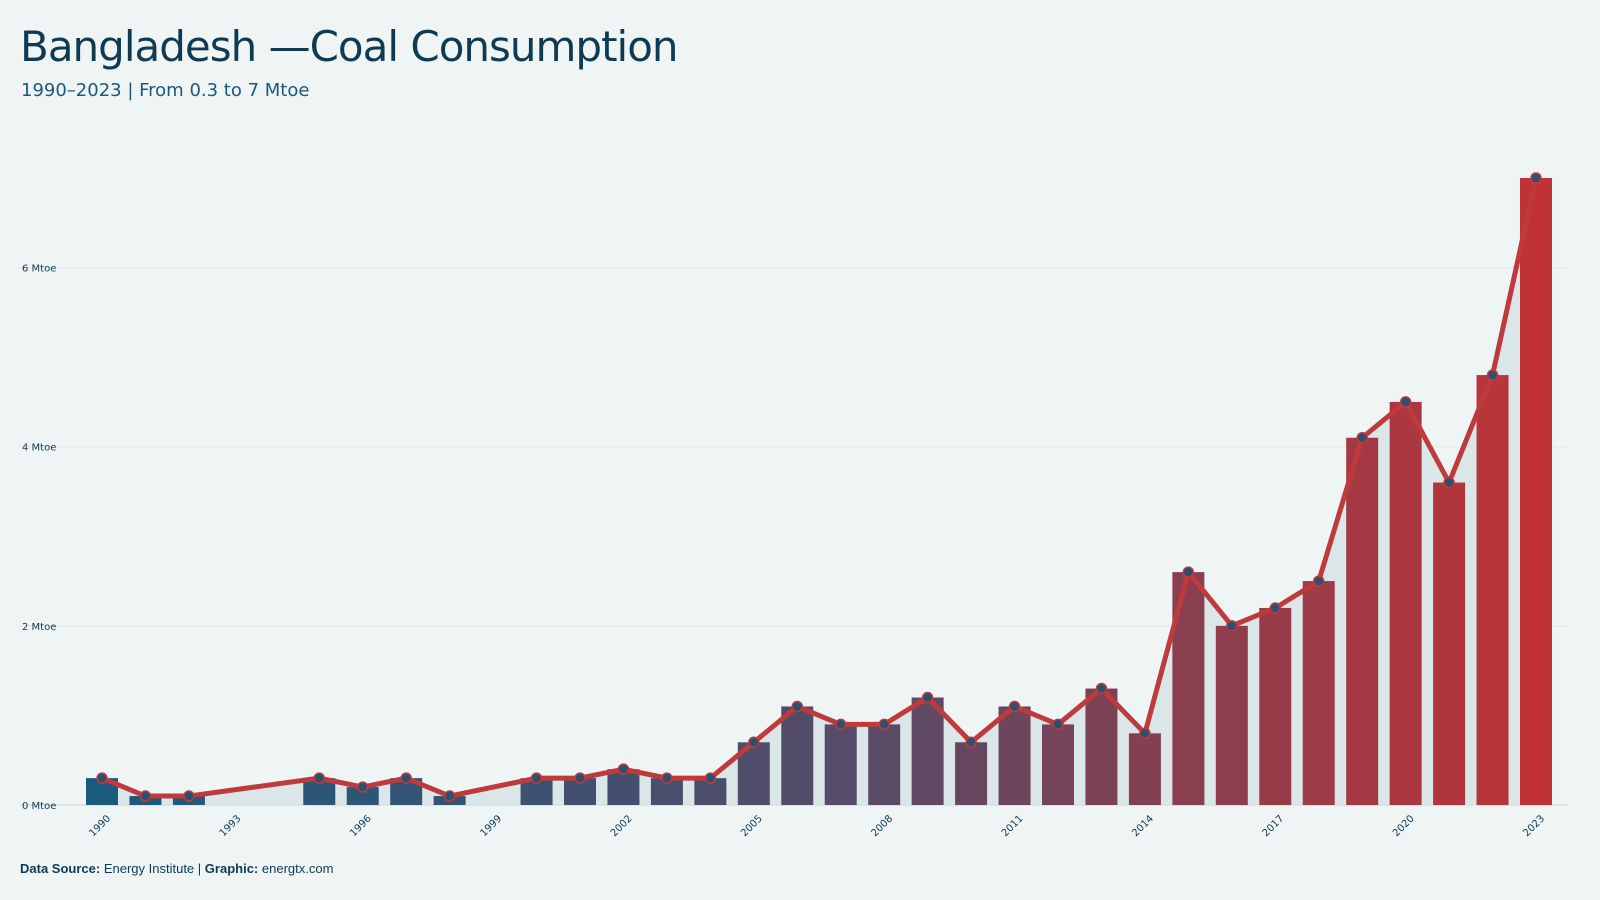 This screenshot has width=1600, height=900. I want to click on point-1997, so click(406, 778).